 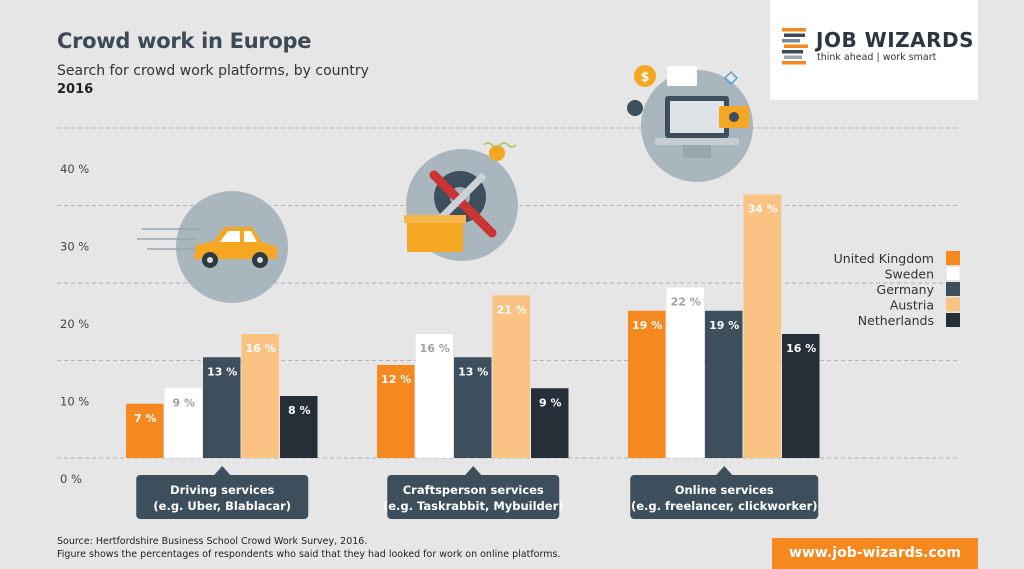 I want to click on diamond-icon, so click(x=731, y=78).